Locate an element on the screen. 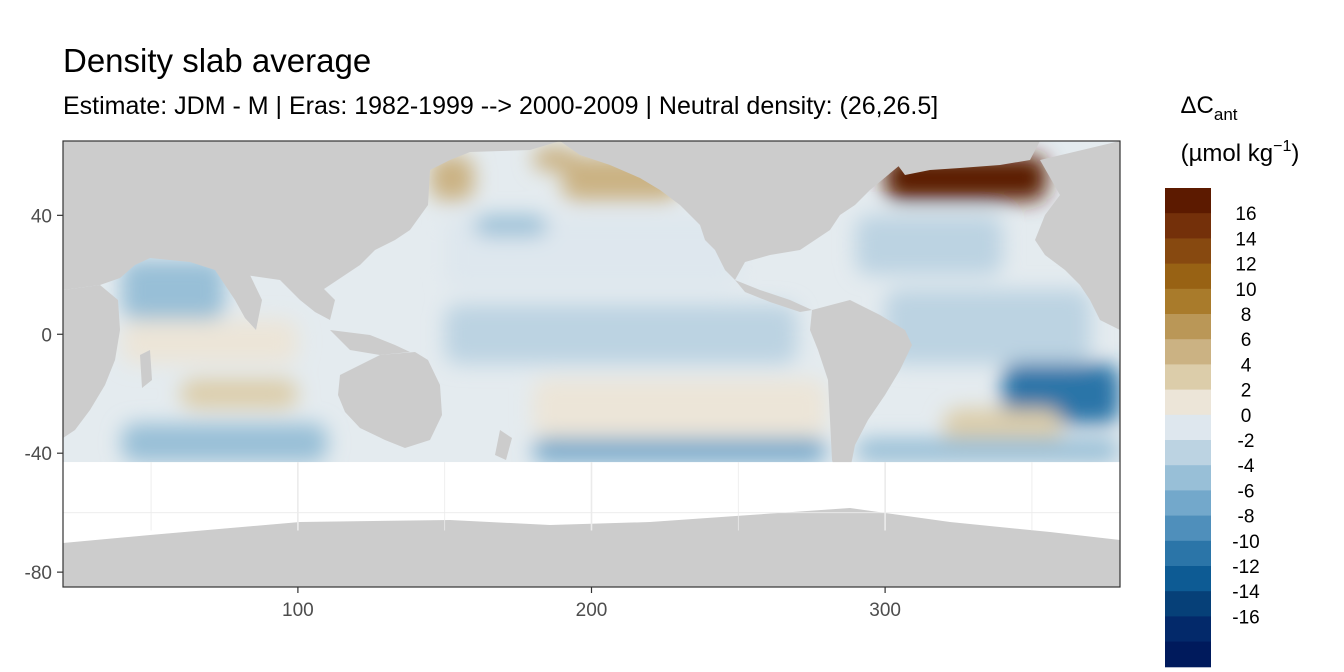 The width and height of the screenshot is (1344, 672). y-tick-label: 40 is located at coordinates (41, 216).